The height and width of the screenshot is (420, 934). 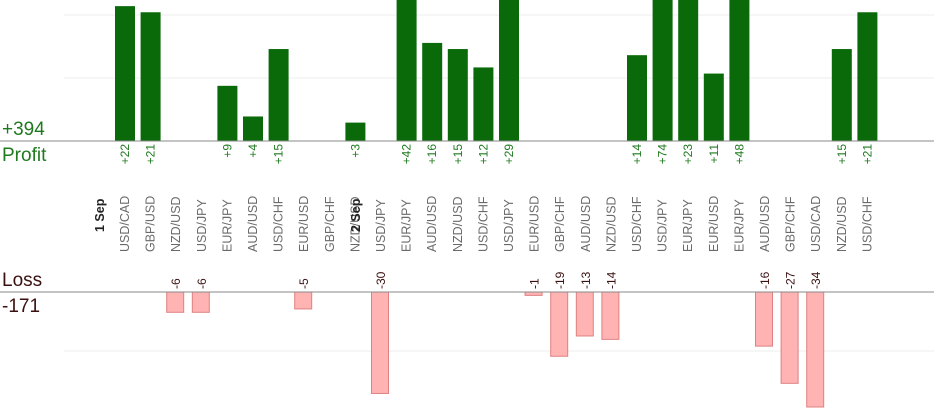 What do you see at coordinates (483, 154) in the screenshot?
I see `profit-value-label: +12` at bounding box center [483, 154].